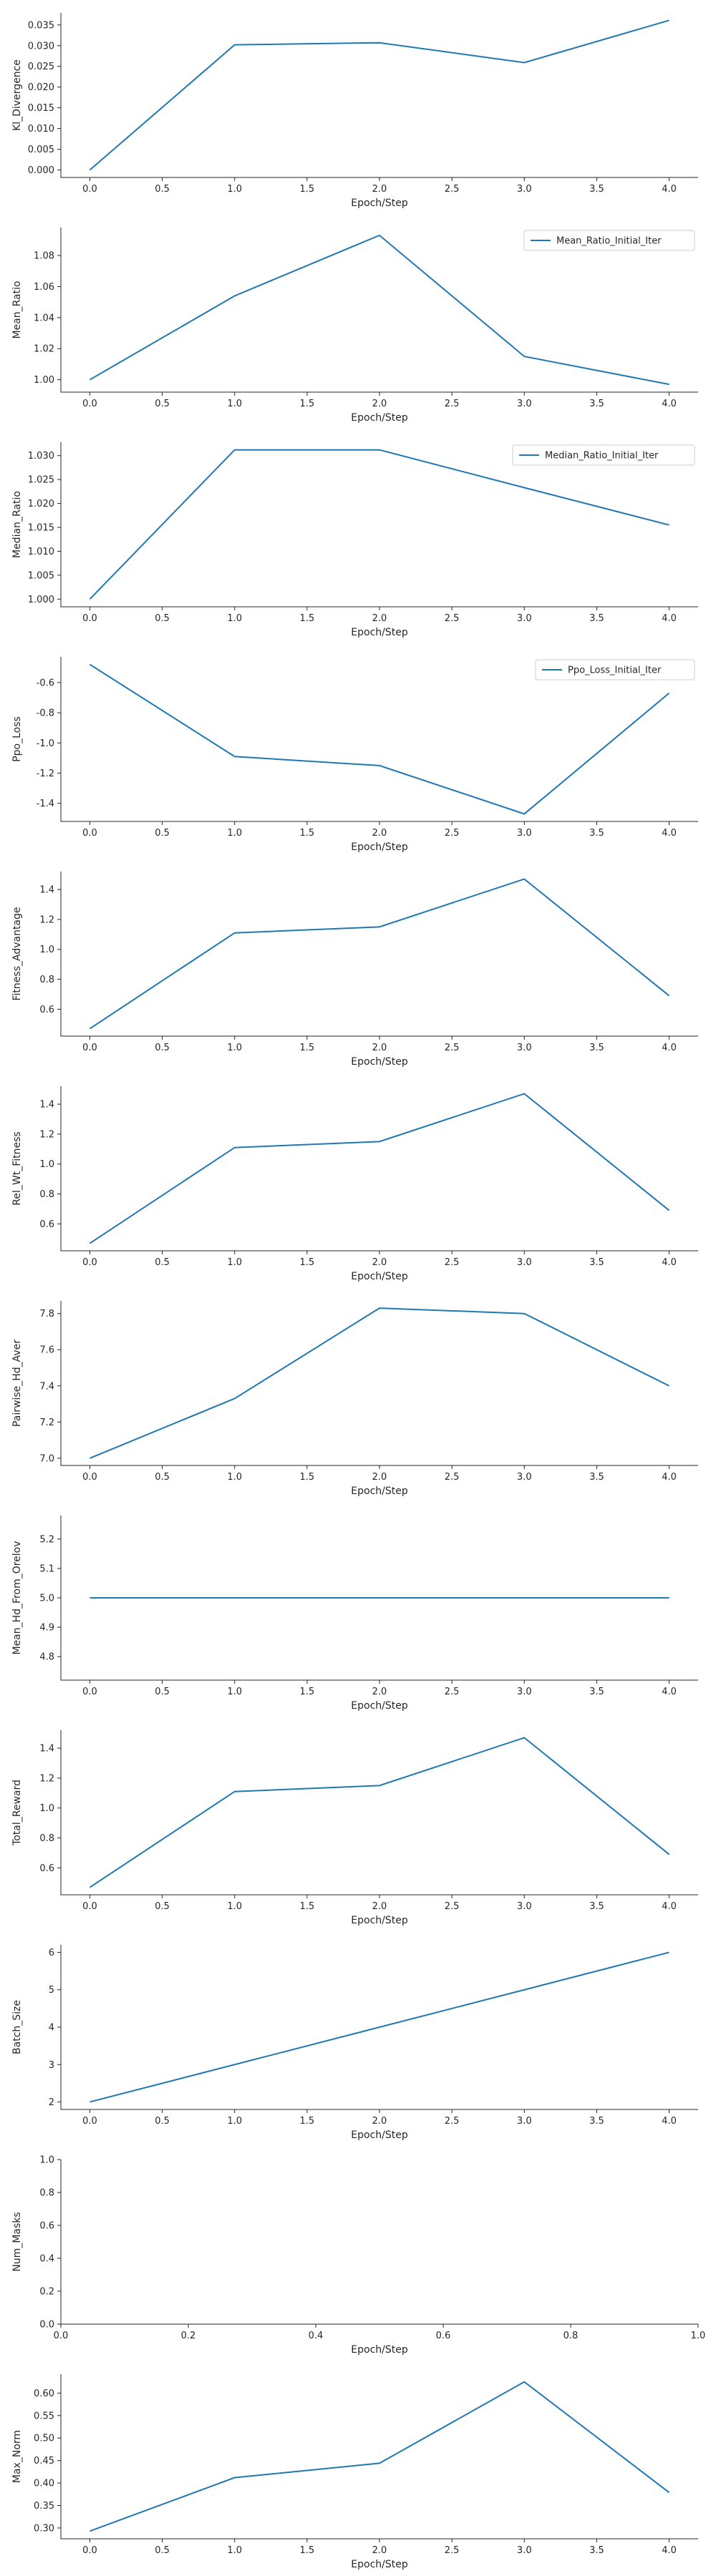 This screenshot has height=2576, width=716. What do you see at coordinates (17, 953) in the screenshot?
I see `y-axis-label: Fitness_Advantage` at bounding box center [17, 953].